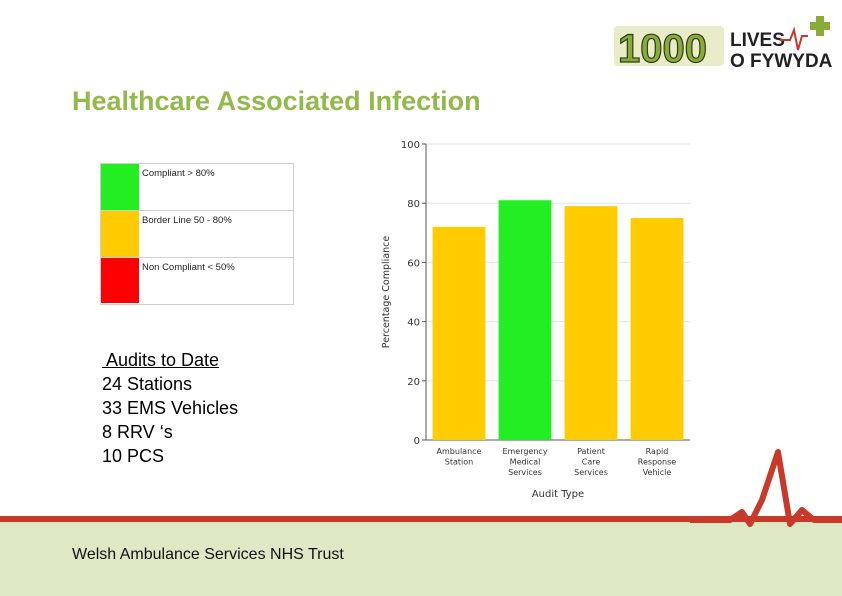 This screenshot has width=842, height=596. Describe the element at coordinates (657, 451) in the screenshot. I see `x-tick-label: Rapid` at that location.